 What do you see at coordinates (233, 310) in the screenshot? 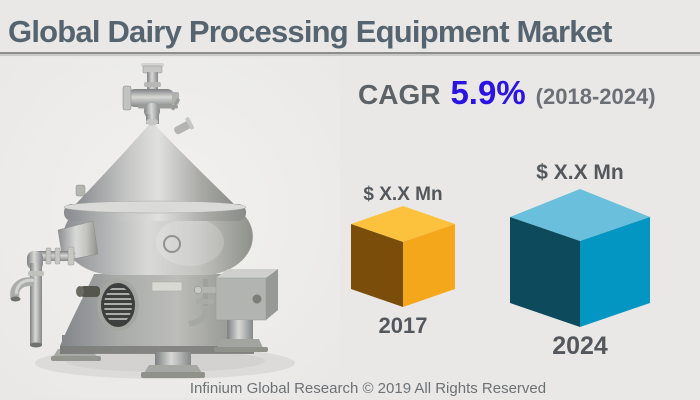
I see `machine-control-box` at bounding box center [233, 310].